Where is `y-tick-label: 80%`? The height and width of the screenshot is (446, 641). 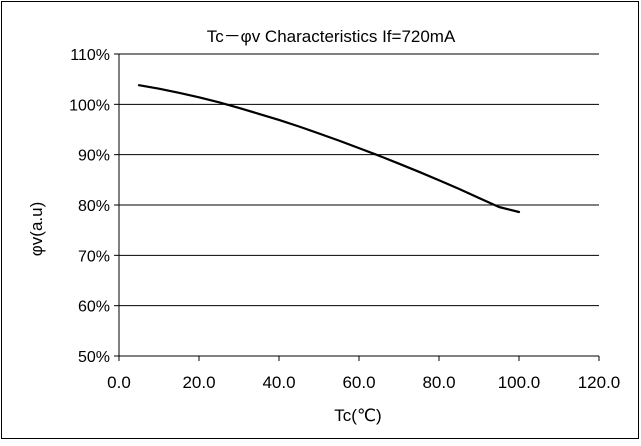 y-tick-label: 80% is located at coordinates (94, 206).